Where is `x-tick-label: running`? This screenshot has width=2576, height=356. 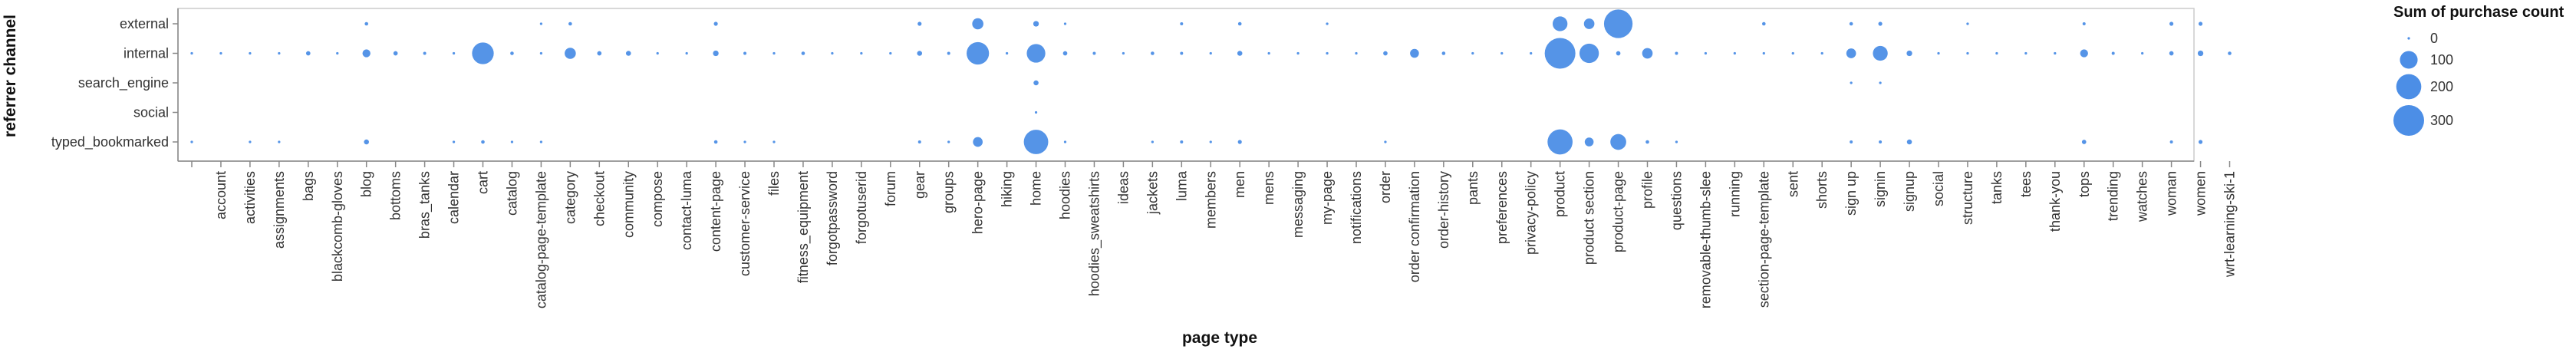 x-tick-label: running is located at coordinates (1734, 194).